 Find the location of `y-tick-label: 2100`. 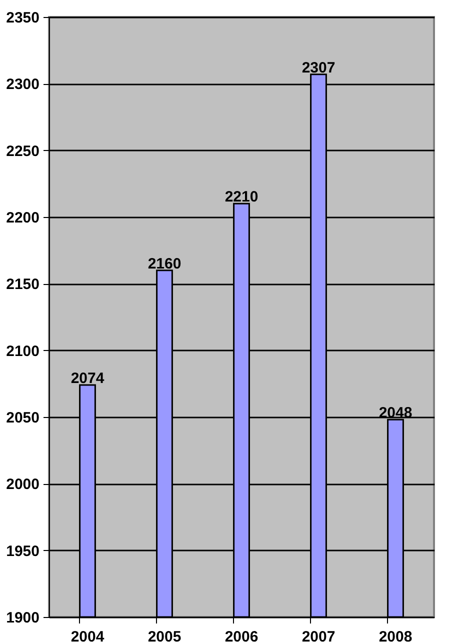

y-tick-label: 2100 is located at coordinates (23, 351).